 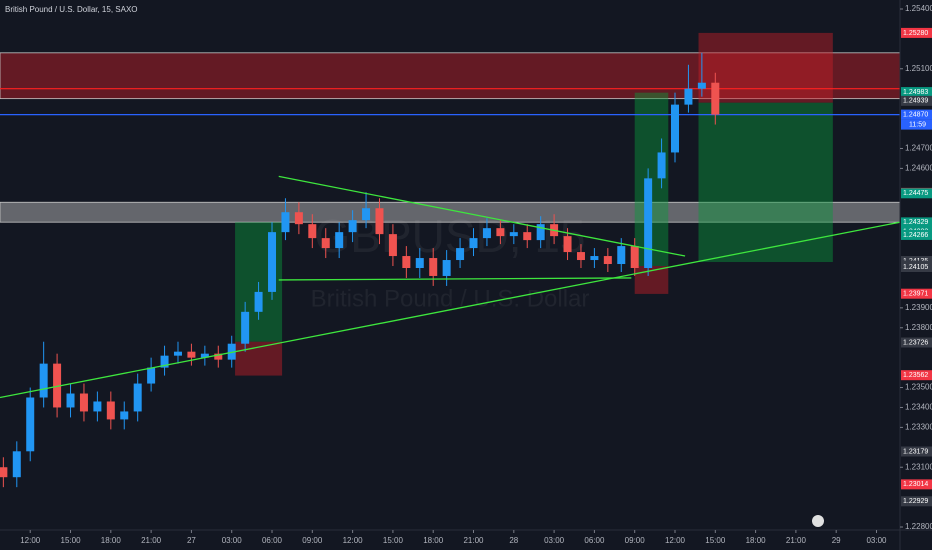 What do you see at coordinates (915, 222) in the screenshot?
I see `price-label: 1.24329` at bounding box center [915, 222].